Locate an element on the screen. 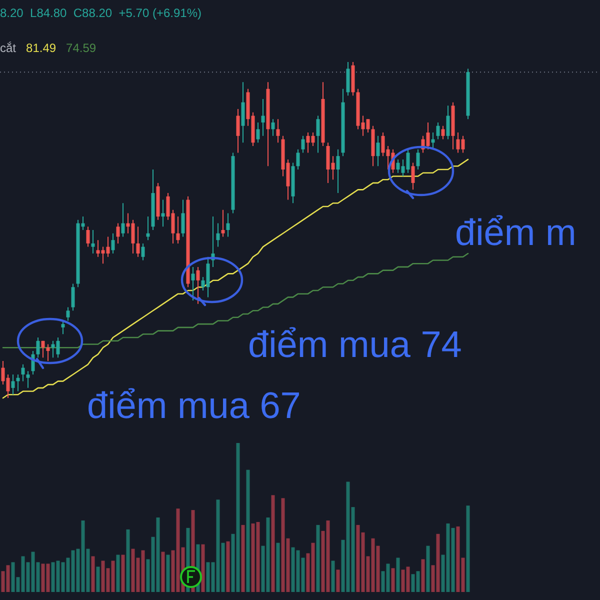 The height and width of the screenshot is (600, 600). annotation: điểm mua 67 is located at coordinates (194, 405).